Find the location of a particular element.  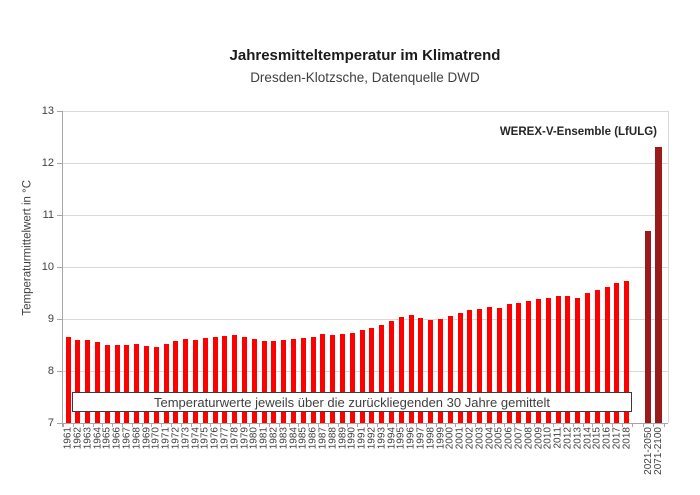

bar-1981 is located at coordinates (264, 381).